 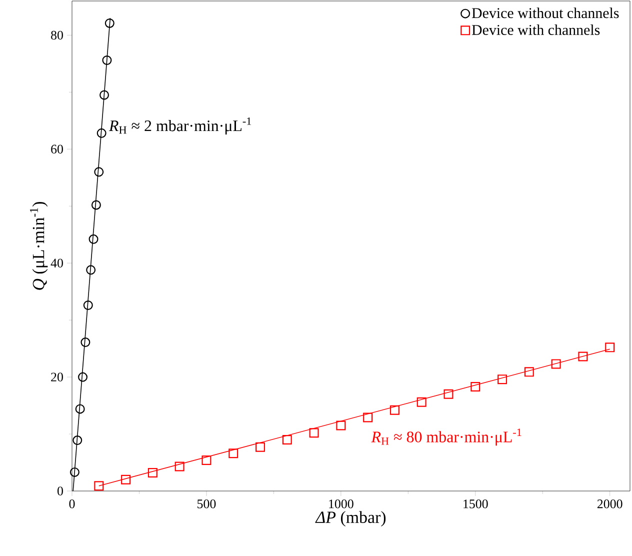 I want to click on legend-label: Device with channels, so click(x=536, y=29).